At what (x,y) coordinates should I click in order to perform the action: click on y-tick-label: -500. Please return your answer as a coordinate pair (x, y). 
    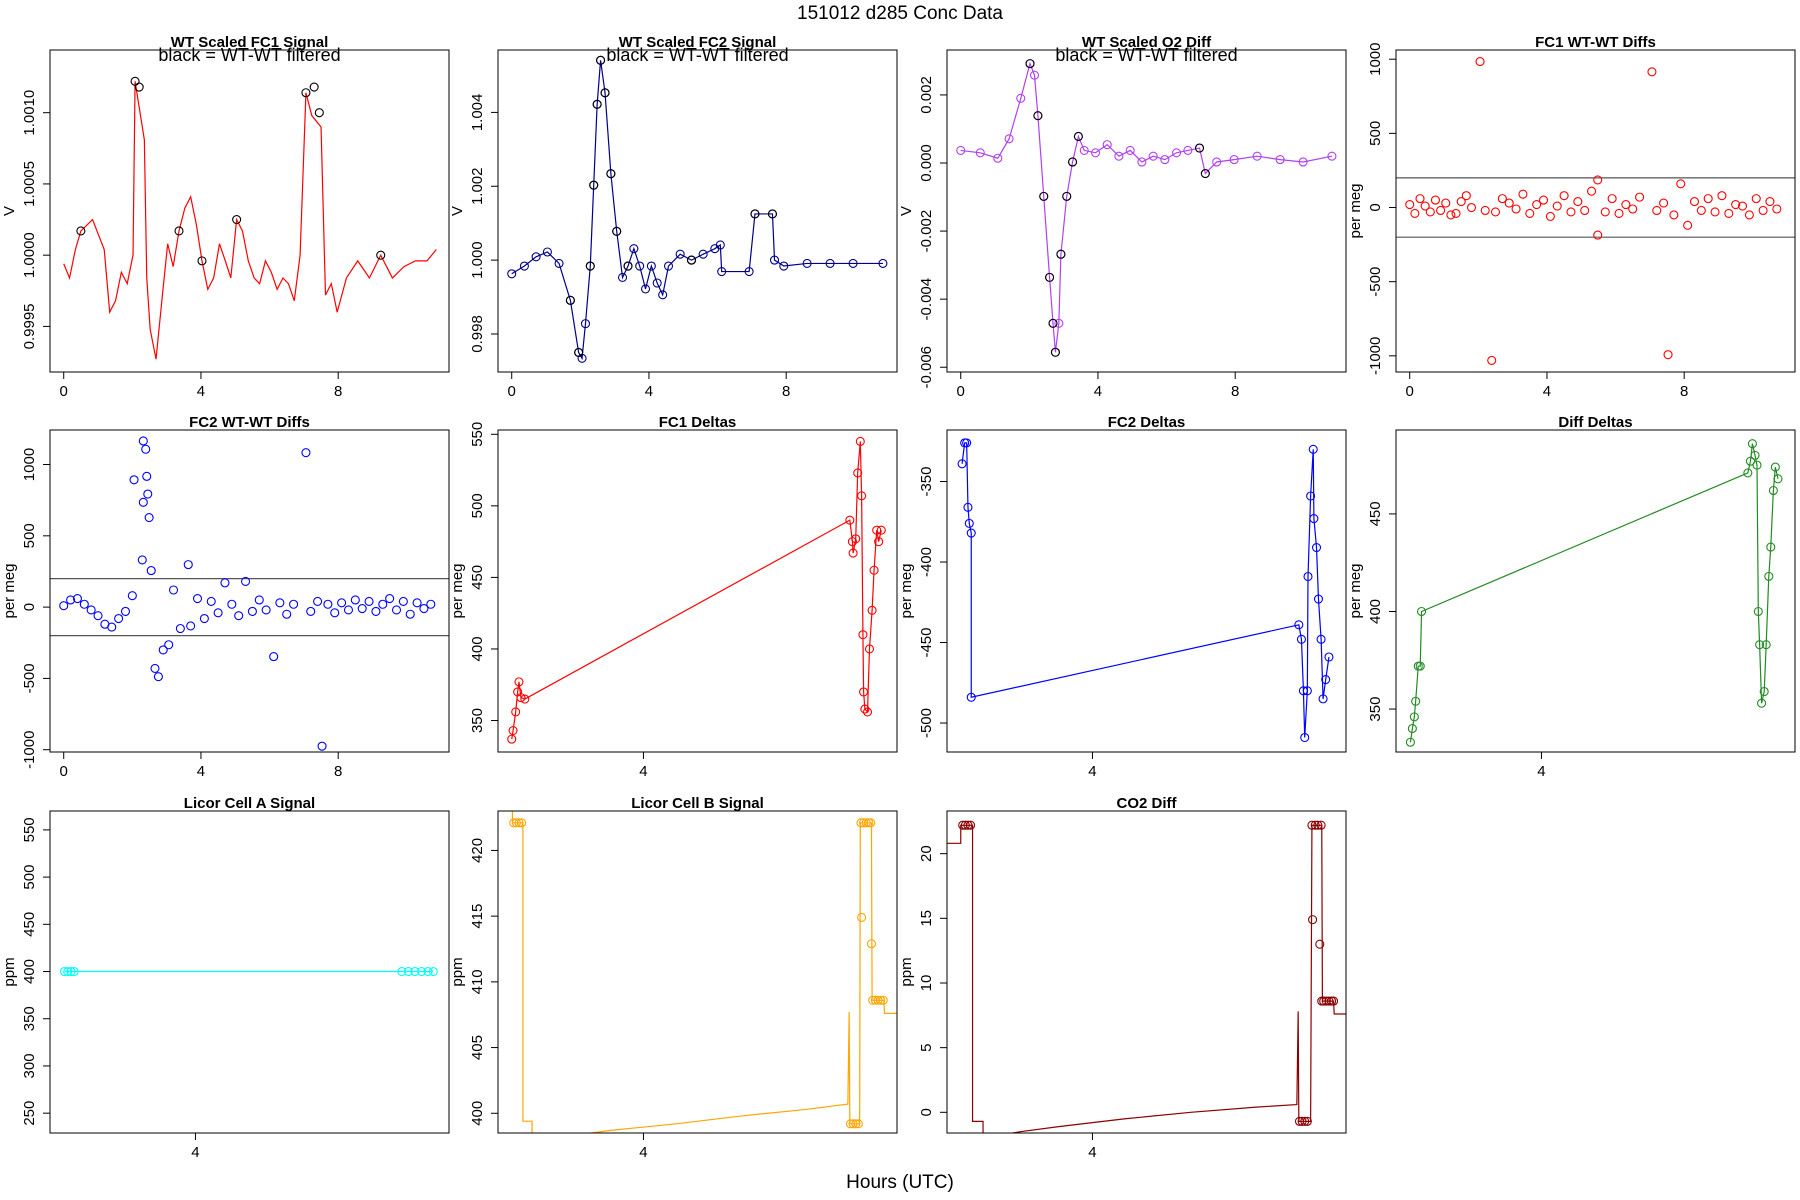
    Looking at the image, I should click on (926, 723).